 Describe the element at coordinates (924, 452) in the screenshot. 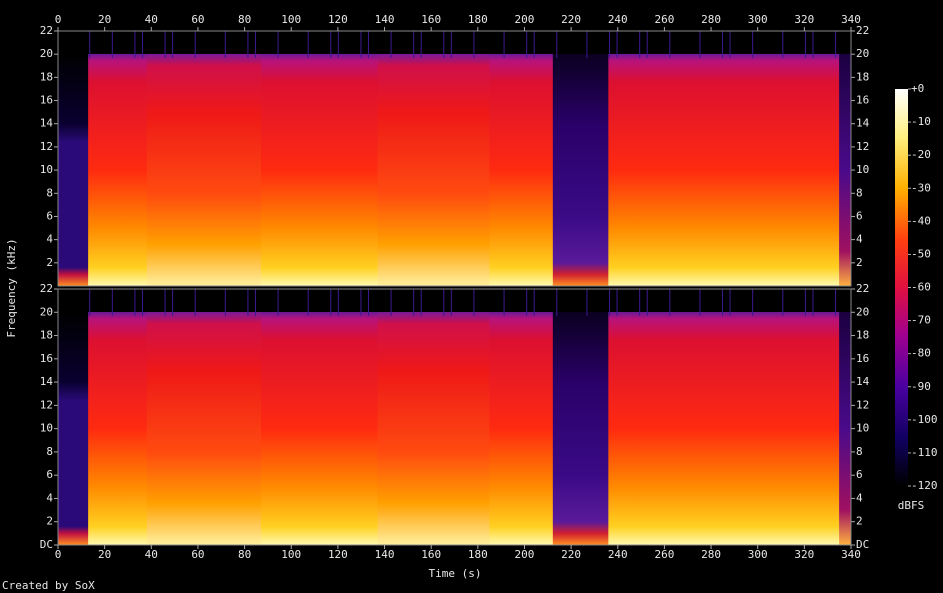

I see `colorbar-tick-label: -110` at that location.